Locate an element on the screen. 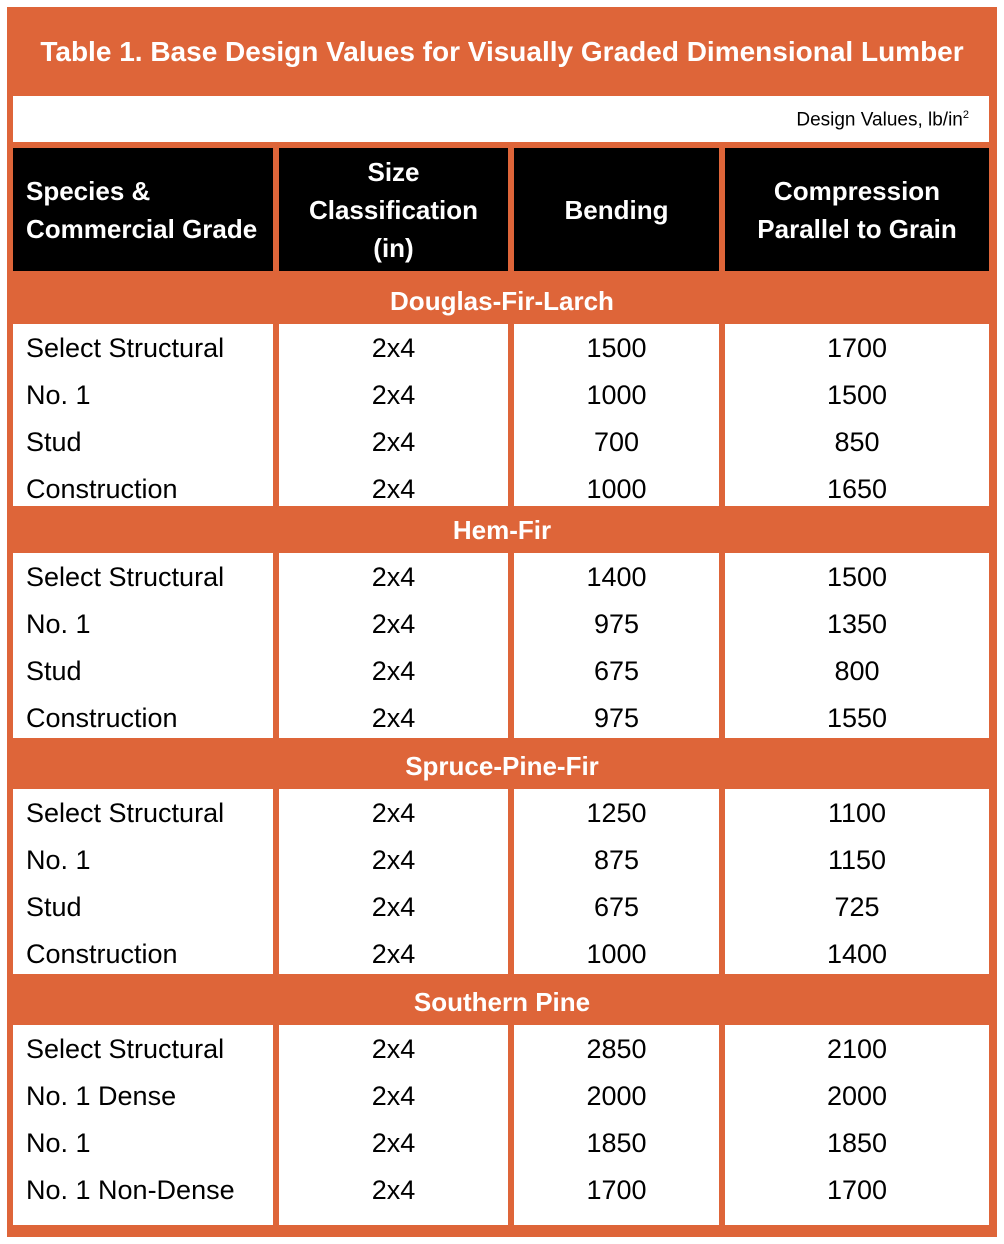  table-cell: 700 is located at coordinates (616, 442).